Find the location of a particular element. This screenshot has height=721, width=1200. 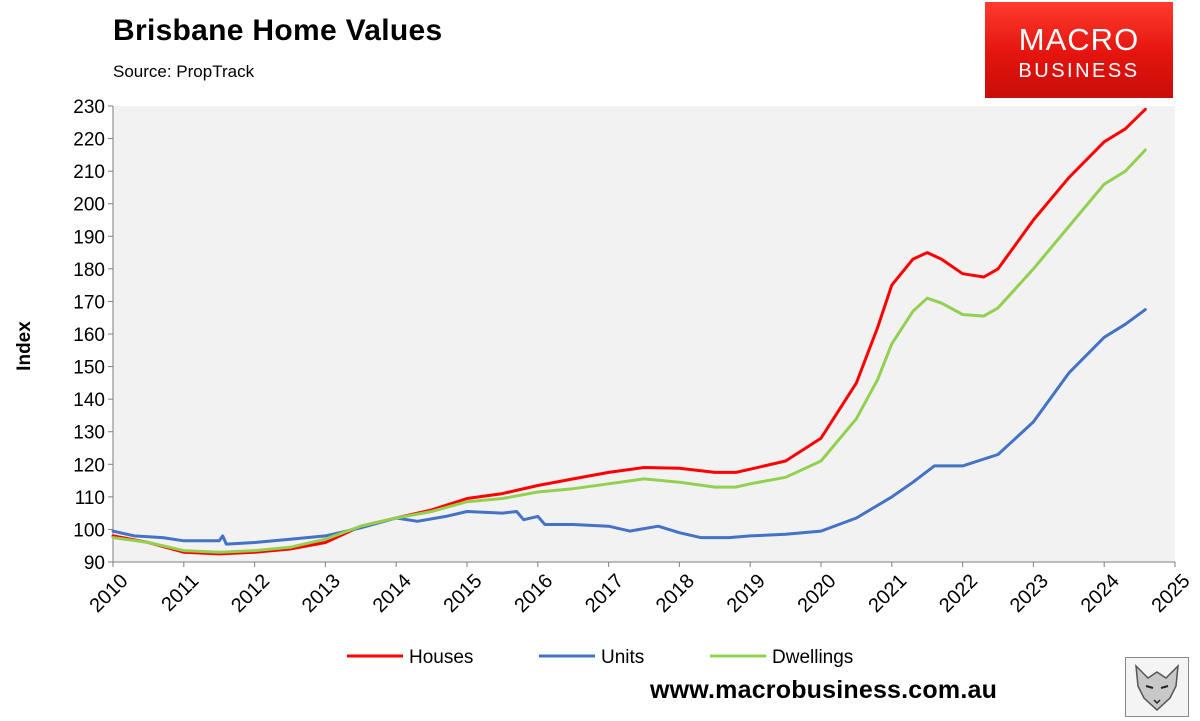

chart-title: Brisbane Home Values is located at coordinates (278, 30).